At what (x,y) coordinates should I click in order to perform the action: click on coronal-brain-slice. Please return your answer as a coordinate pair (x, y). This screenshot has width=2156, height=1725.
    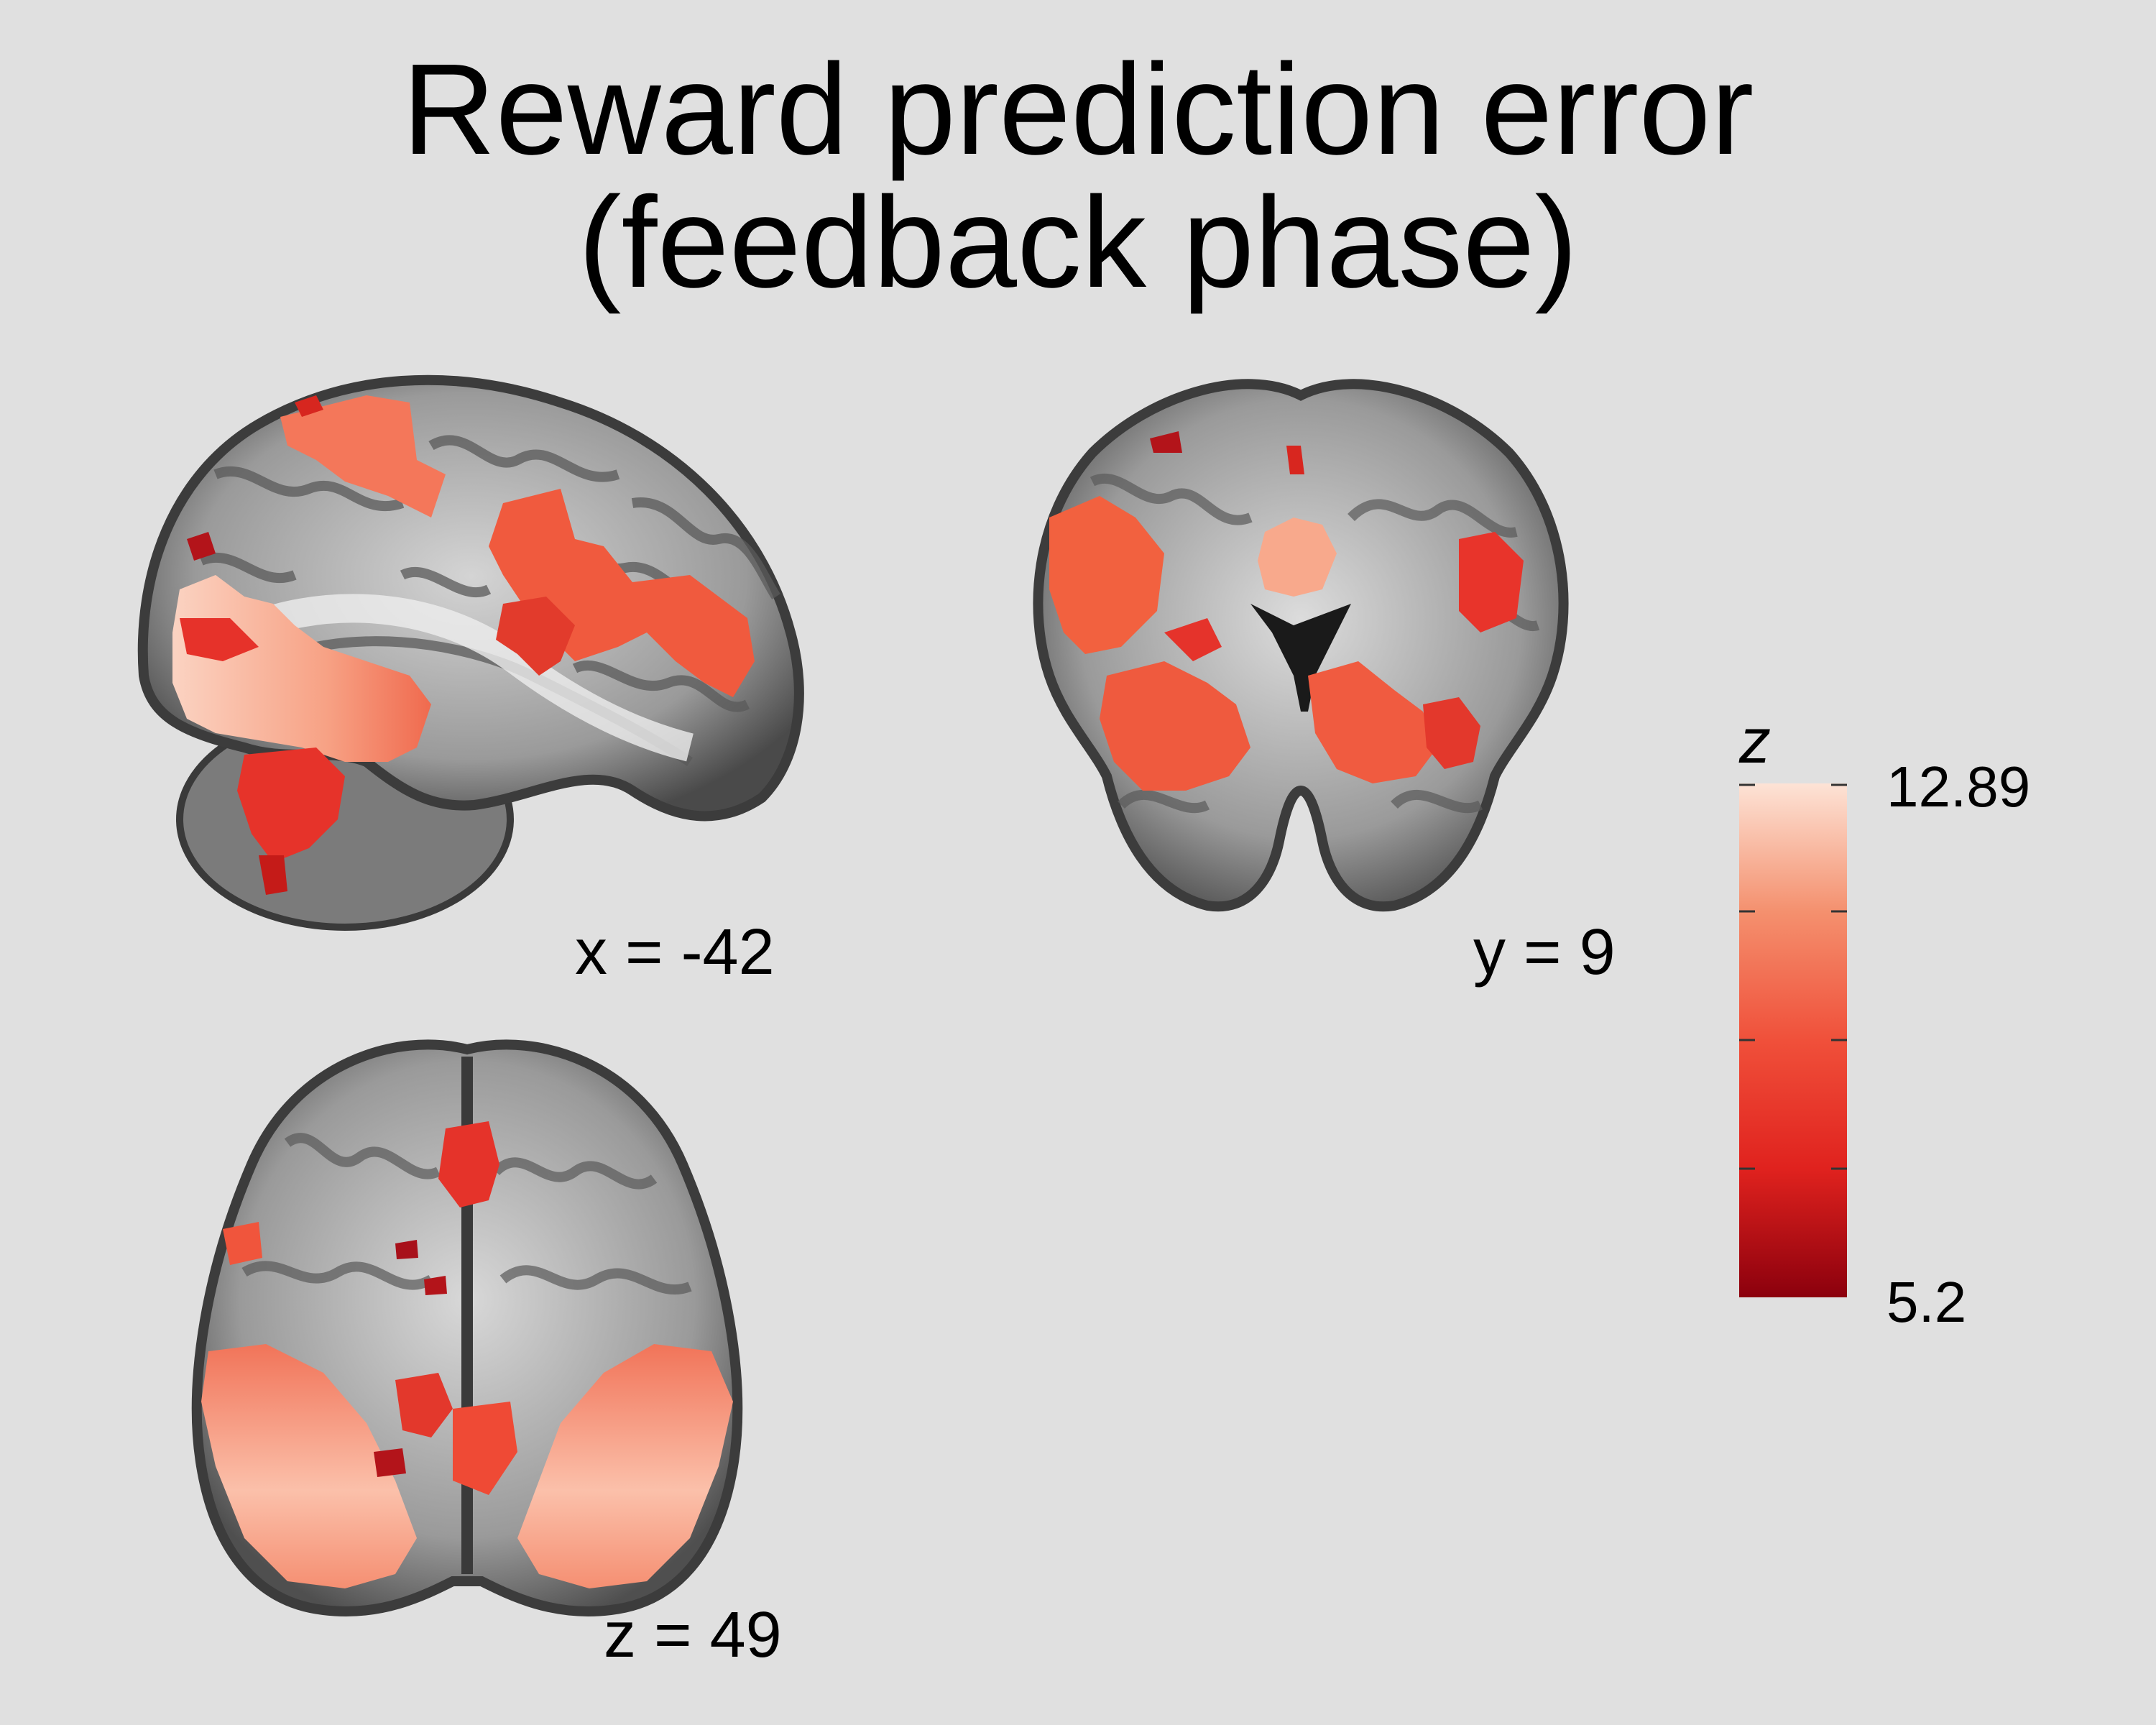
    Looking at the image, I should click on (1301, 645).